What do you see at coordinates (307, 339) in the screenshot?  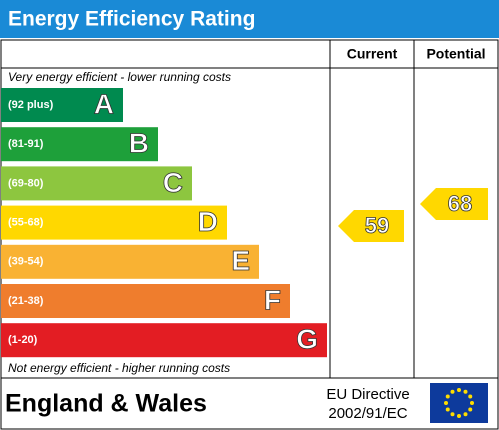 I see `band-letter: G` at bounding box center [307, 339].